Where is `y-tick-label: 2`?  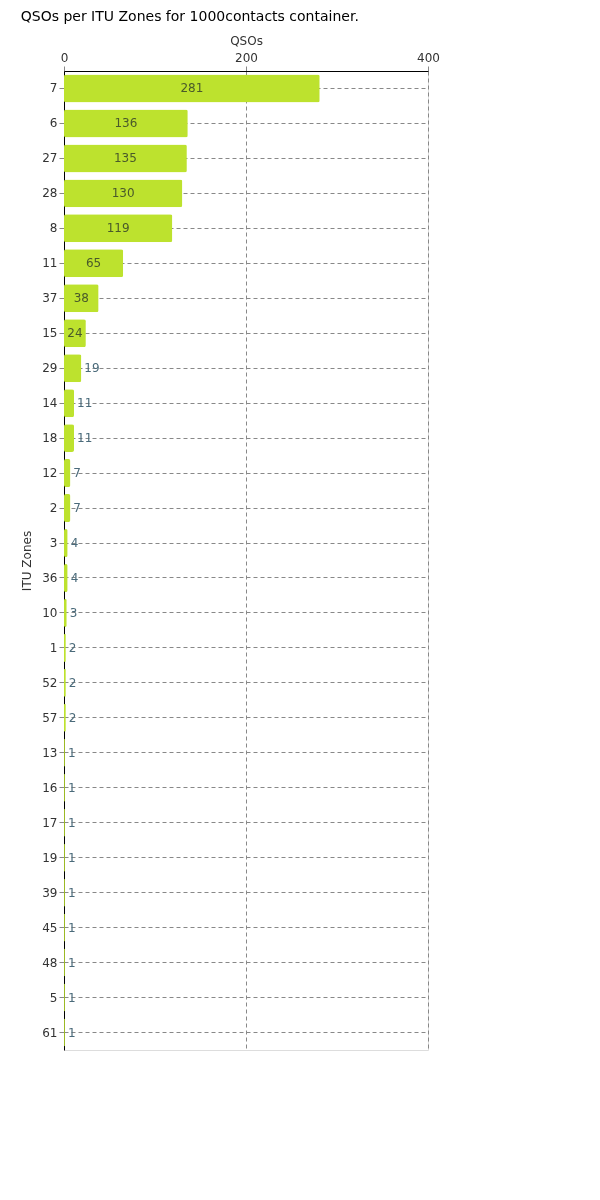 y-tick-label: 2 is located at coordinates (53, 508).